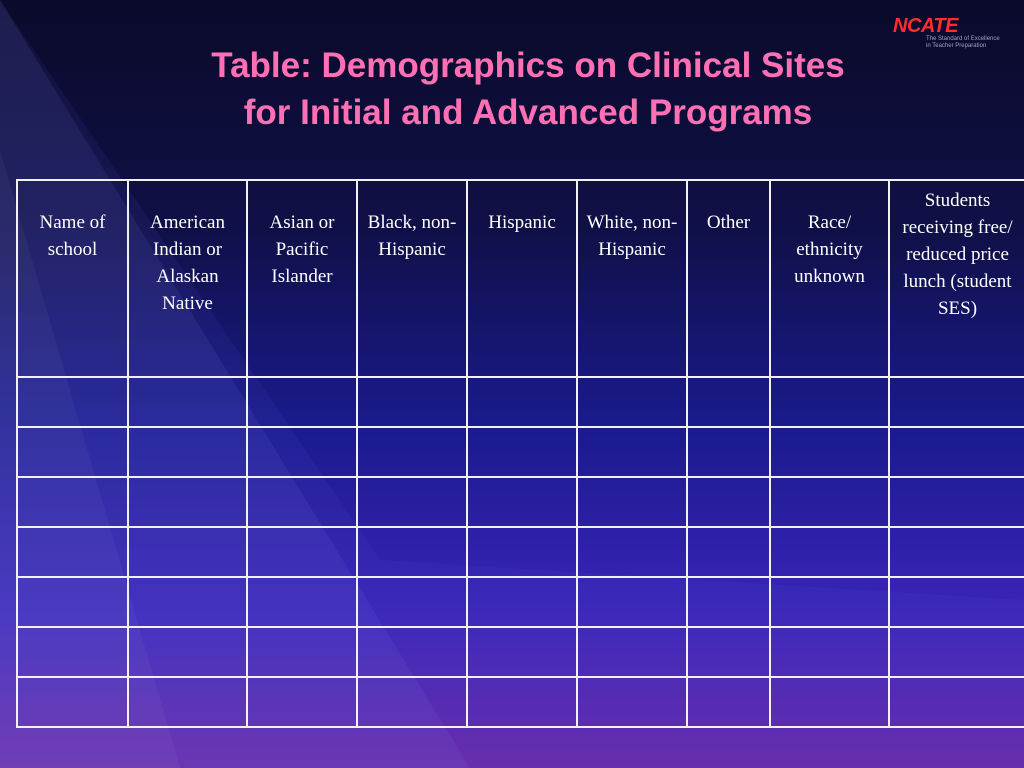 This screenshot has height=768, width=1024. What do you see at coordinates (528, 65) in the screenshot?
I see `slide-title-line1: Table: Demographics on Clinical Sites` at bounding box center [528, 65].